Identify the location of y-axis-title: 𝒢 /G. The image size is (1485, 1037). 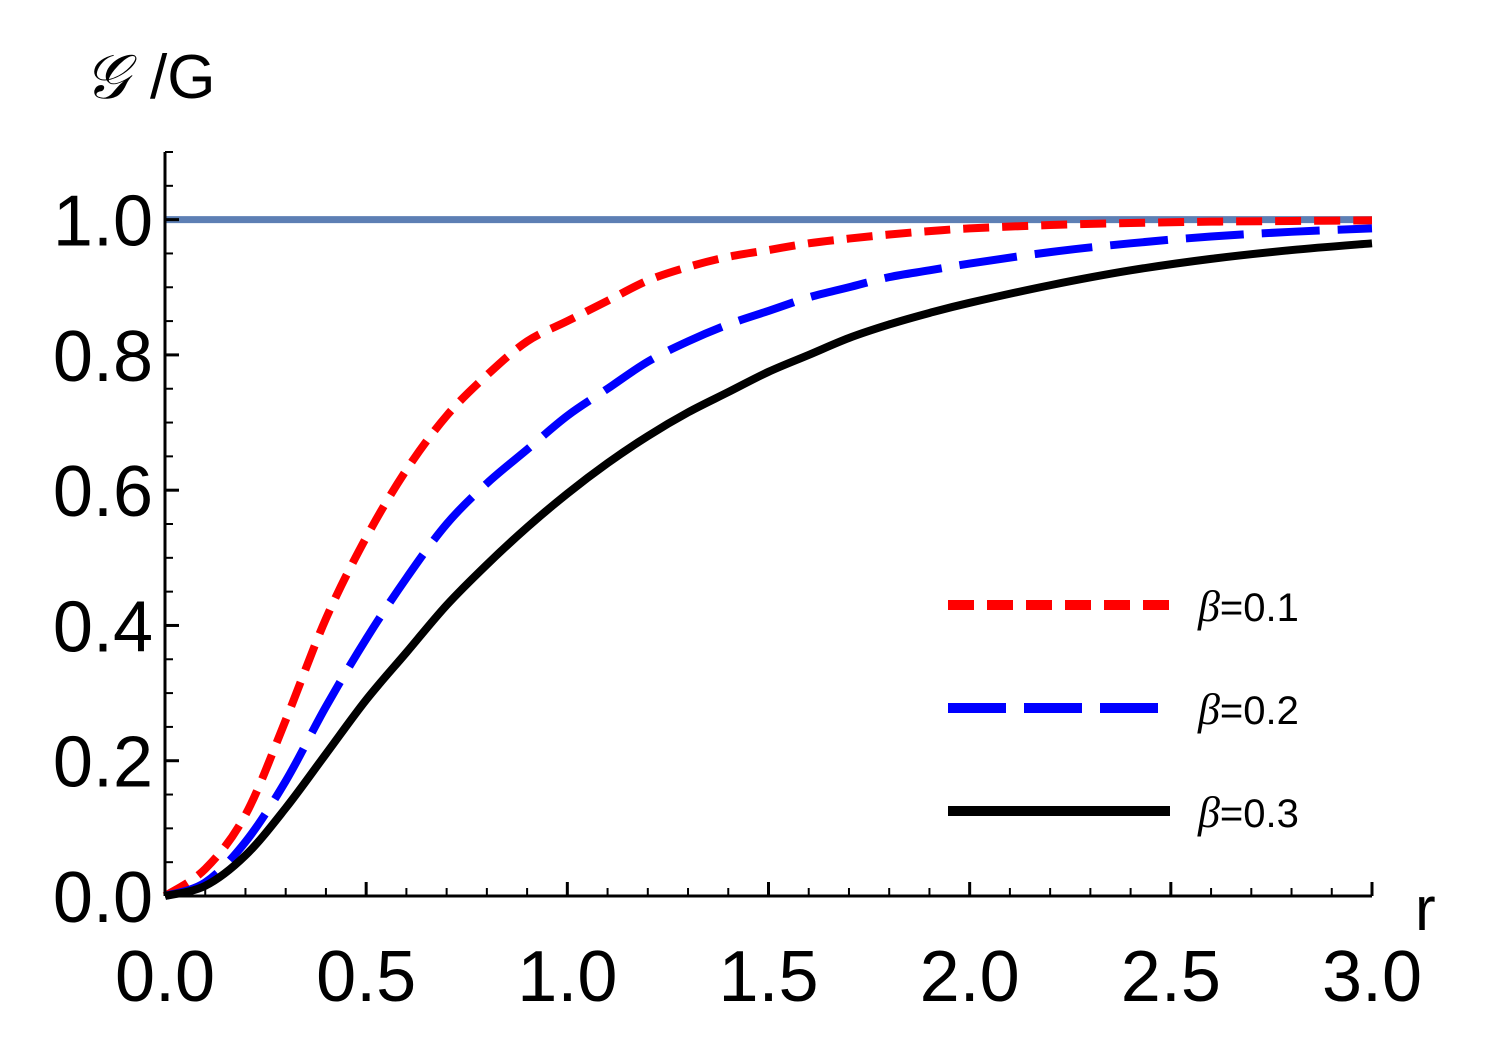
(149, 77).